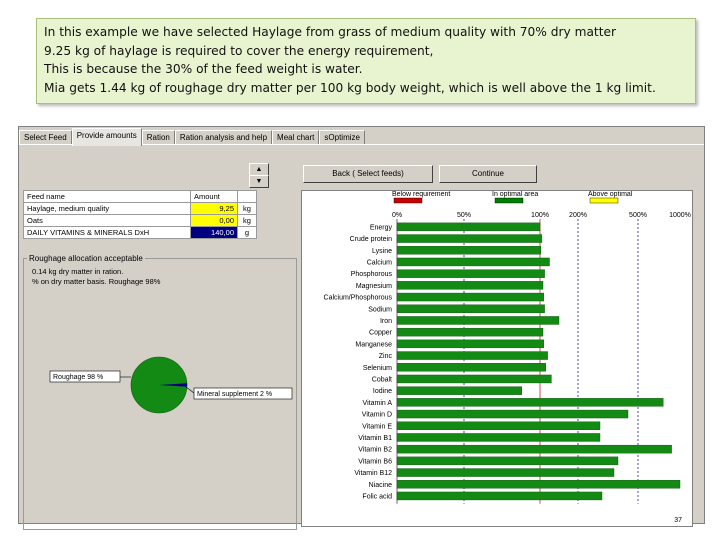  What do you see at coordinates (381, 333) in the screenshot?
I see `category-label: Copper` at bounding box center [381, 333].